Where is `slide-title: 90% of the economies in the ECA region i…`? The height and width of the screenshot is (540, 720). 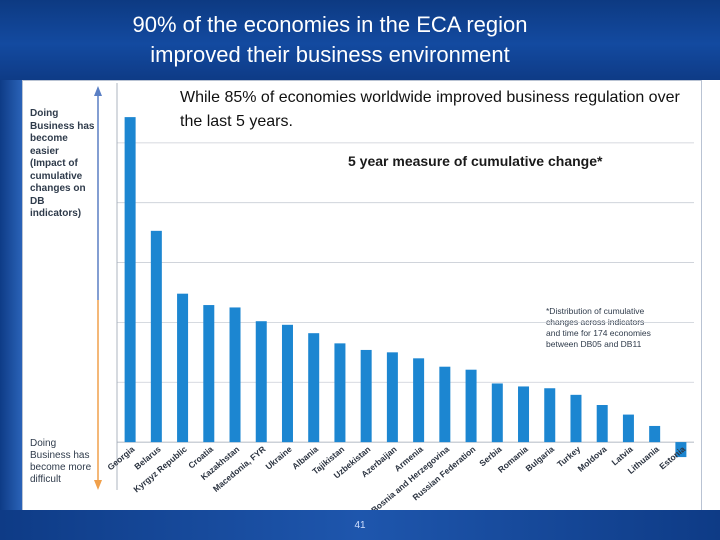 slide-title: 90% of the economies in the ECA region i… is located at coordinates (330, 39).